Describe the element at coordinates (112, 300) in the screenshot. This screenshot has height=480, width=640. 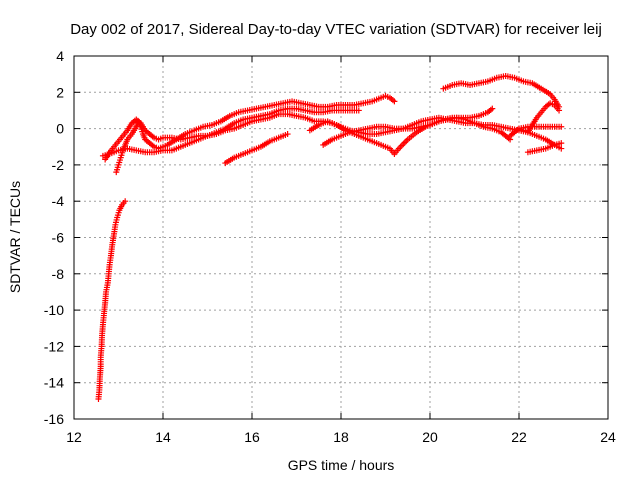
I see `series-initial-rise` at that location.